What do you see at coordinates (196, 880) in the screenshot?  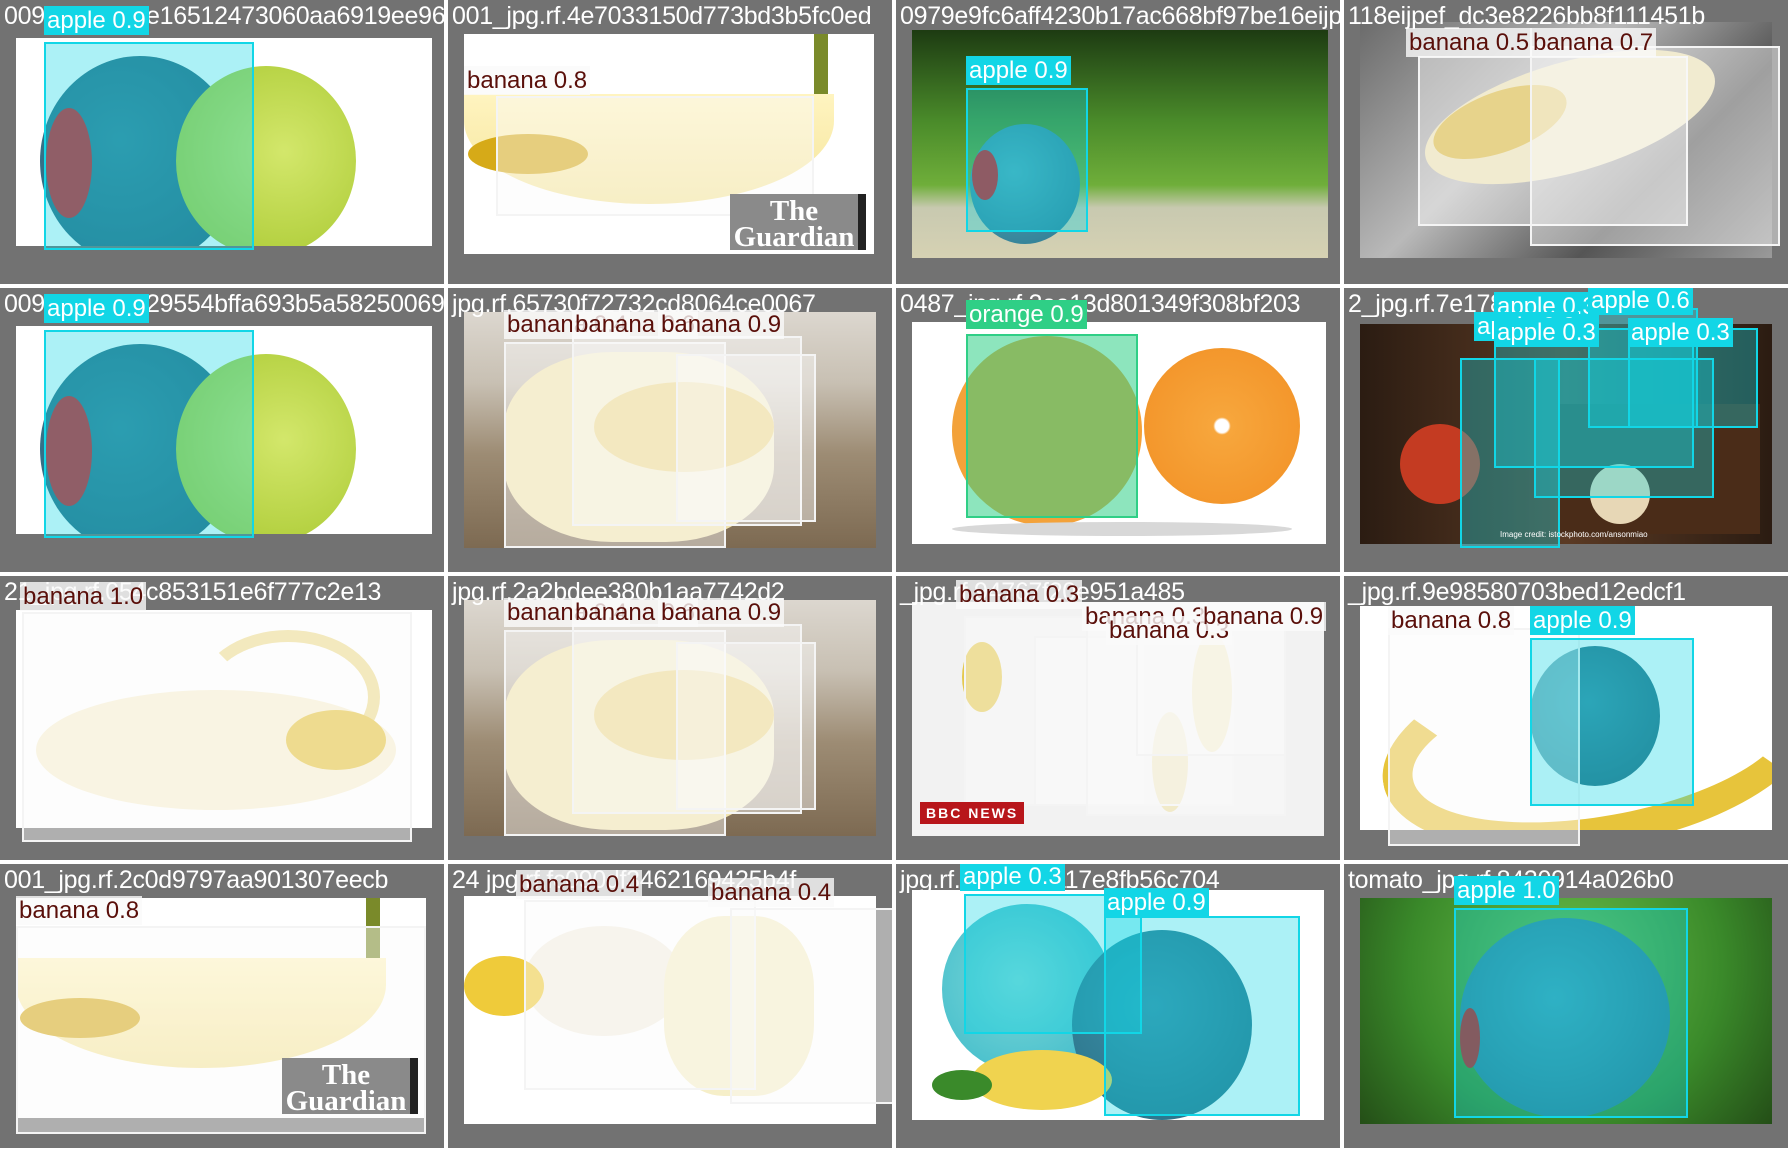 I see `tile-filename: 001_jpg.rf.2c0d9797aa901307eecb` at bounding box center [196, 880].